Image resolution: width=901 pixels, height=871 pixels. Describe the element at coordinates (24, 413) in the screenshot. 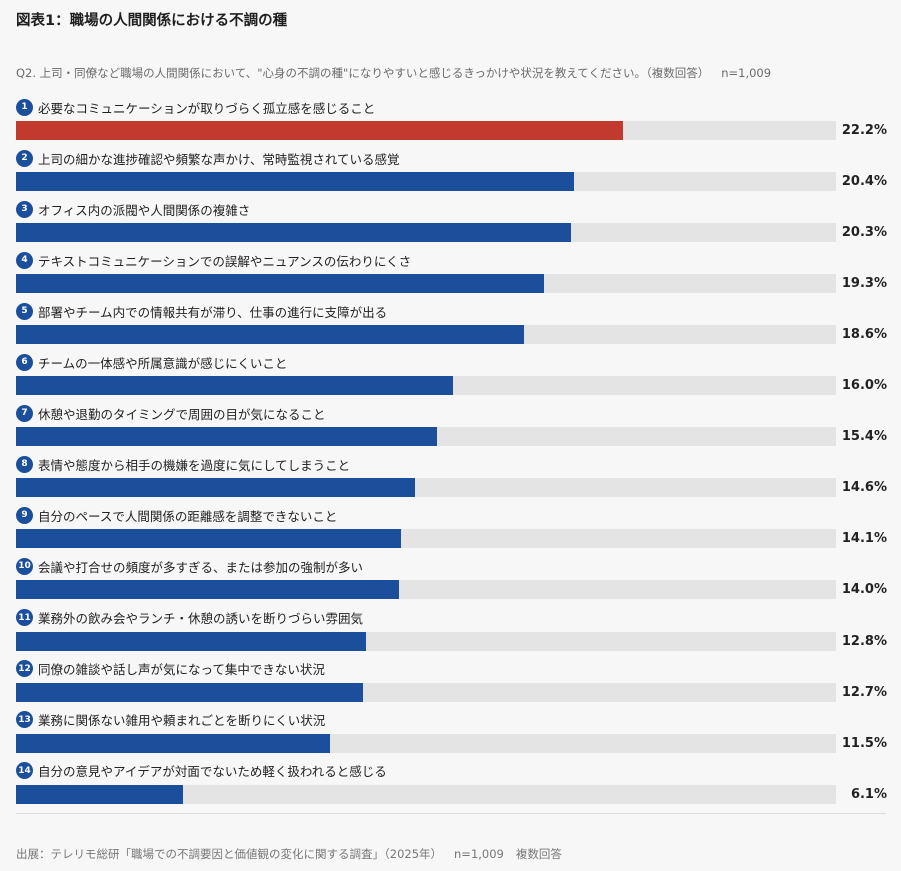

I see `rank-badge: 7` at that location.